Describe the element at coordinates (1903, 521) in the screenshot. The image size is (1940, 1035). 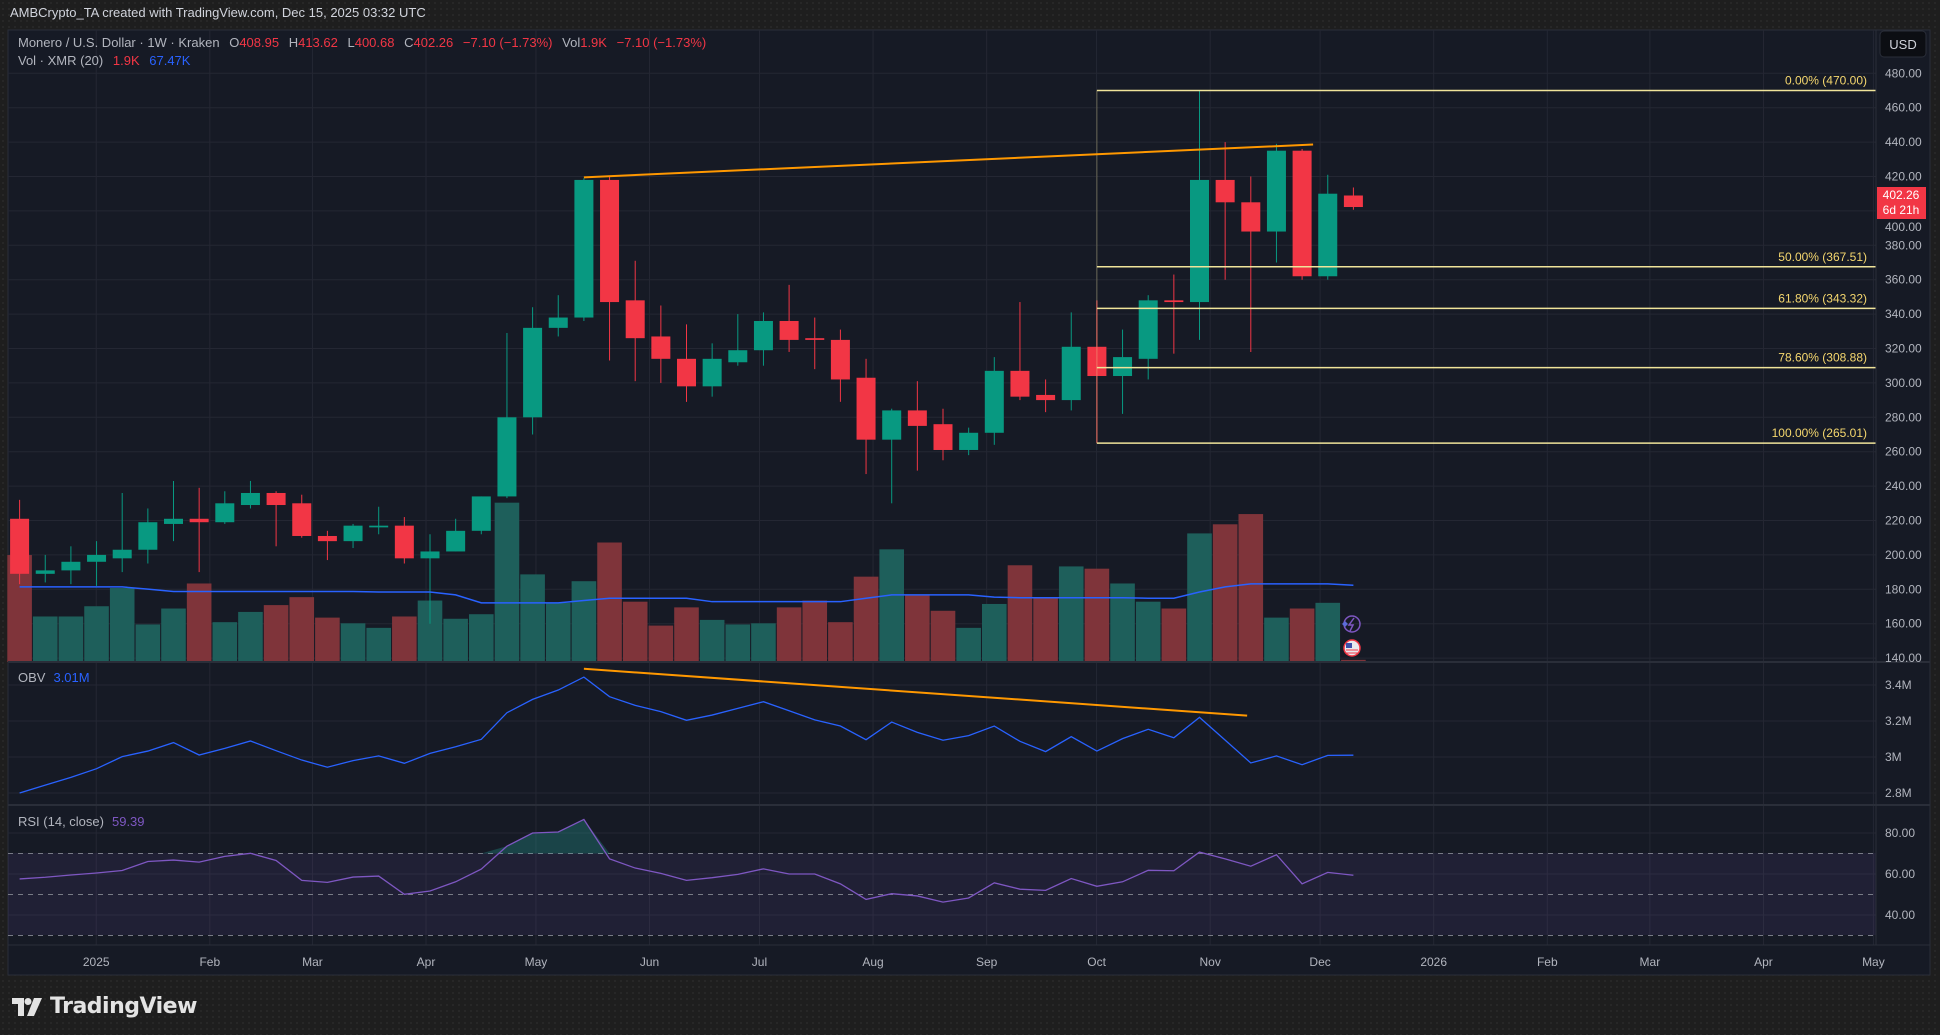
I see `price-tick-label: 220.00` at that location.